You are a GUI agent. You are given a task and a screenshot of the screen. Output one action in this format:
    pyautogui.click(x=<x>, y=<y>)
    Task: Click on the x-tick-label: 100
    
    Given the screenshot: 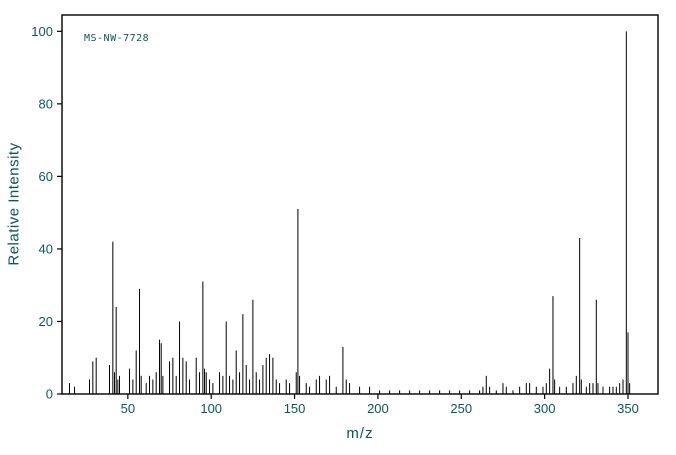 What is the action you would take?
    pyautogui.click(x=211, y=408)
    